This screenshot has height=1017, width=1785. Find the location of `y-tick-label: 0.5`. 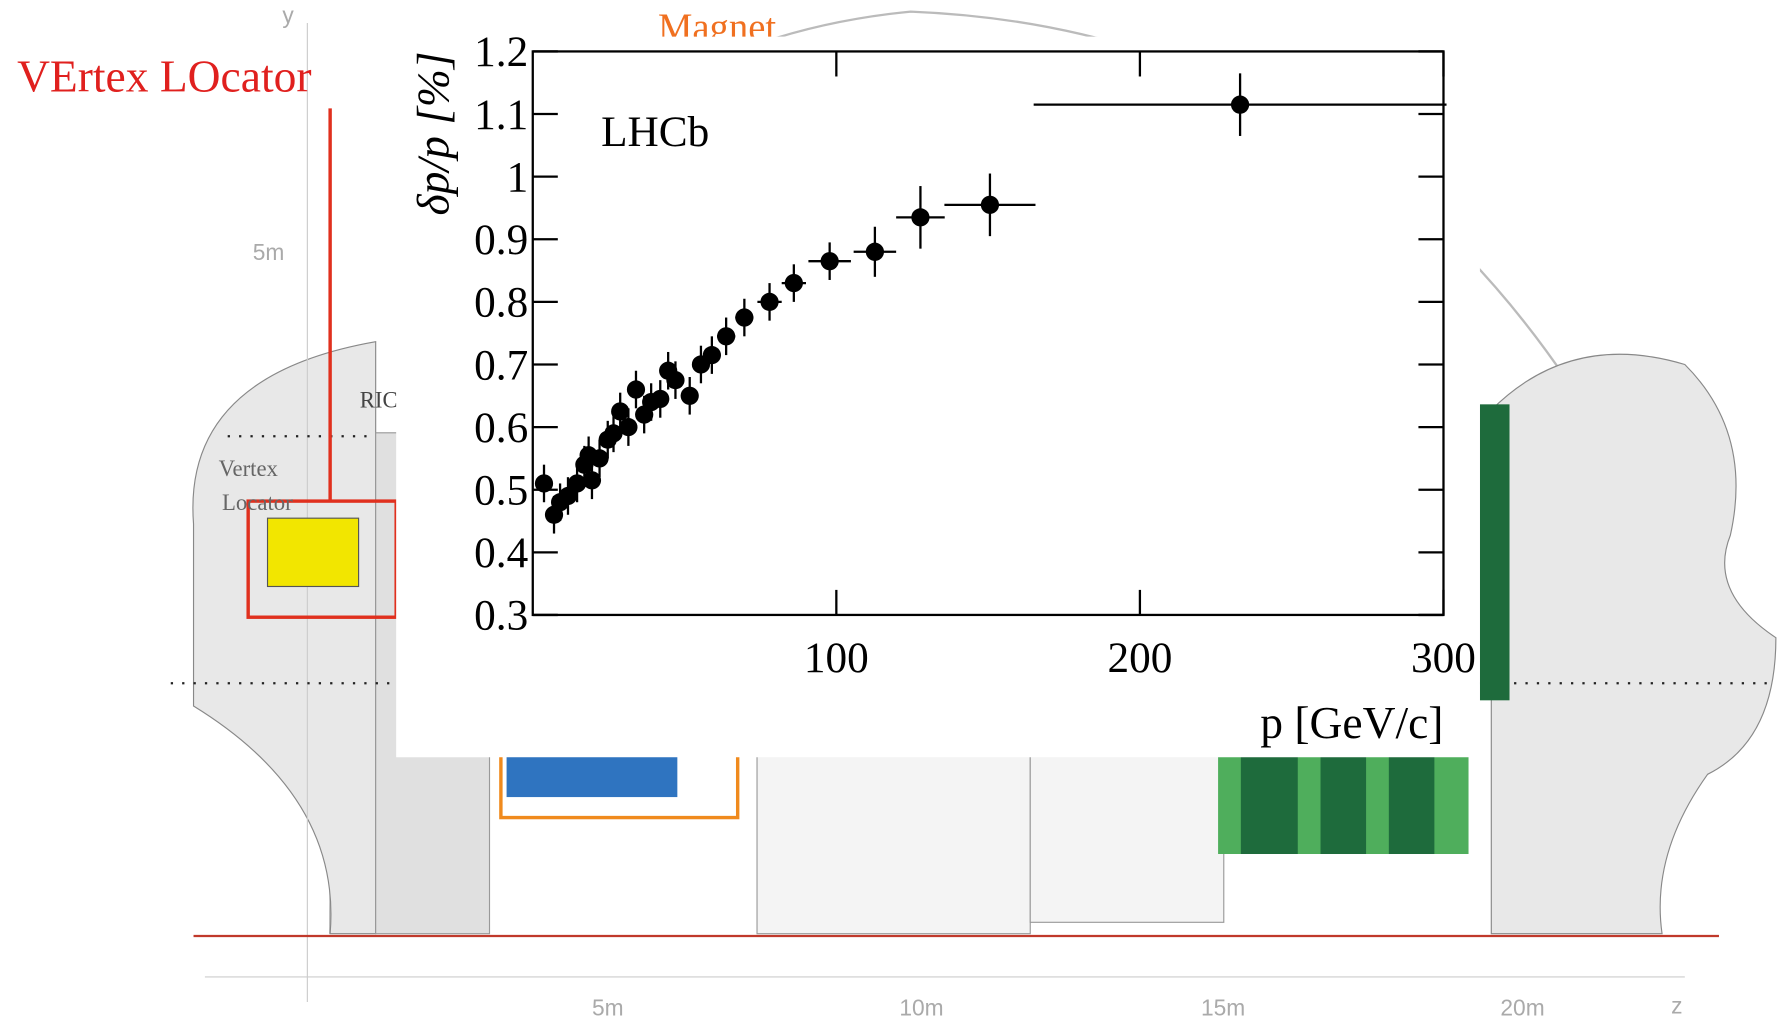

y-tick-label: 0.5 is located at coordinates (501, 491).